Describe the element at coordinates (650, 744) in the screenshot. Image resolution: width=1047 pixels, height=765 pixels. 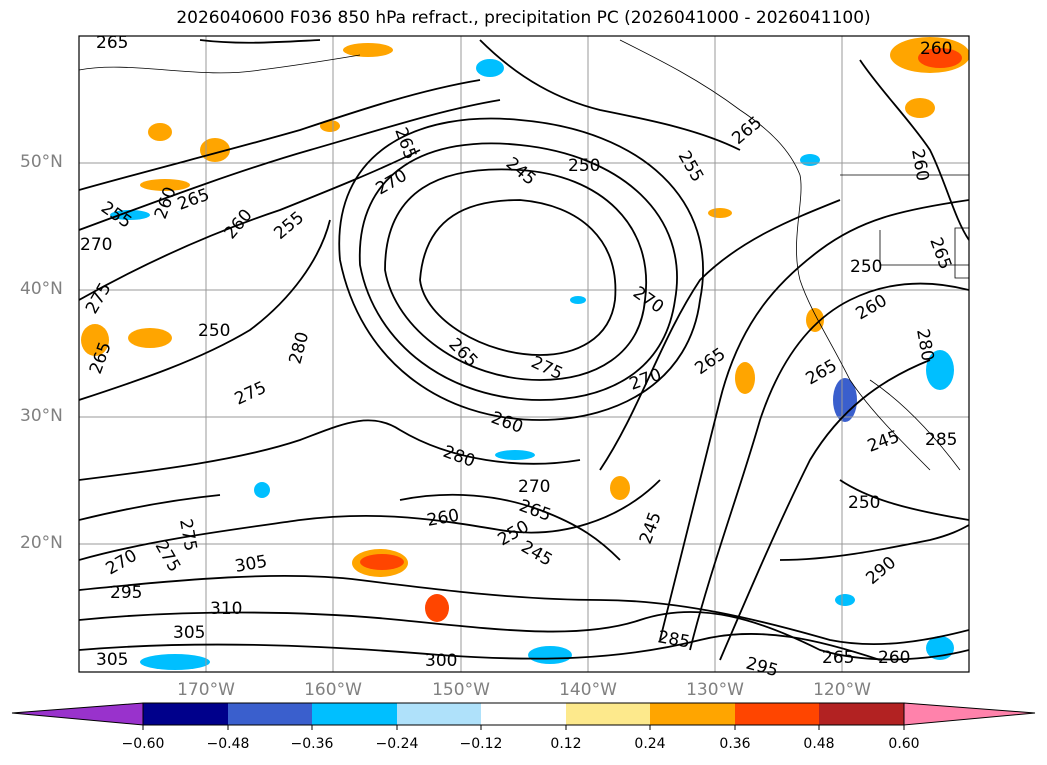
I see `colorbar-tick-label: 0.24` at that location.